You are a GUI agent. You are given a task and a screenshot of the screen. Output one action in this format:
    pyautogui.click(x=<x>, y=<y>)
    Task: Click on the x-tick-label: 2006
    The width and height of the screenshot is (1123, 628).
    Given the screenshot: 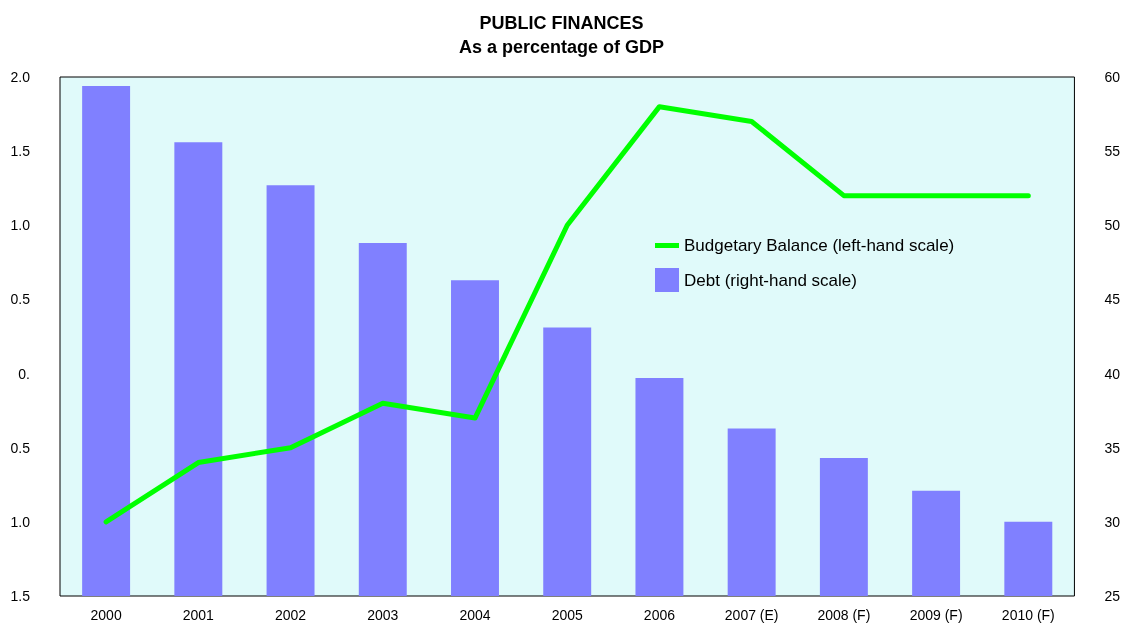 What is the action you would take?
    pyautogui.click(x=659, y=615)
    